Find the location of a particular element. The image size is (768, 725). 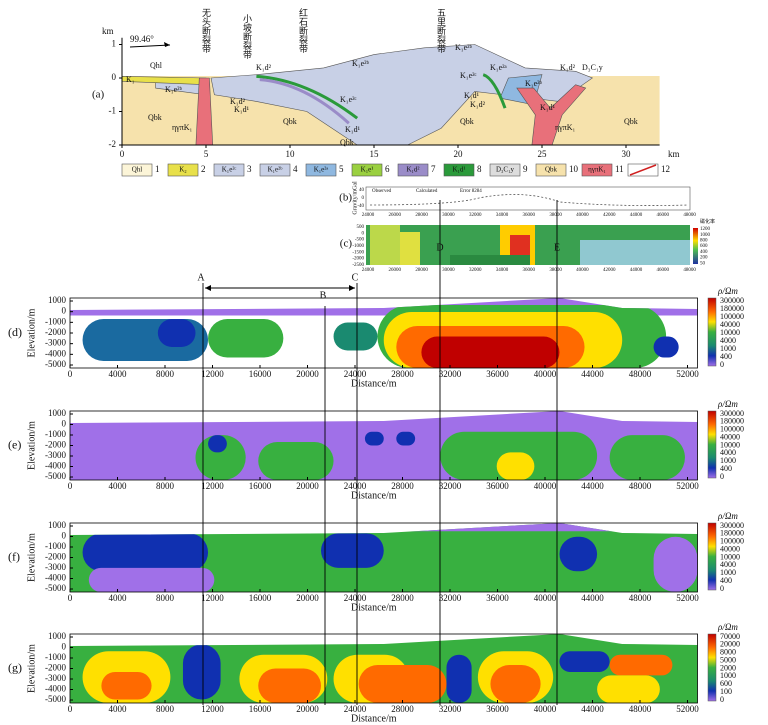

unit-label: K₁ is located at coordinates (130, 79).